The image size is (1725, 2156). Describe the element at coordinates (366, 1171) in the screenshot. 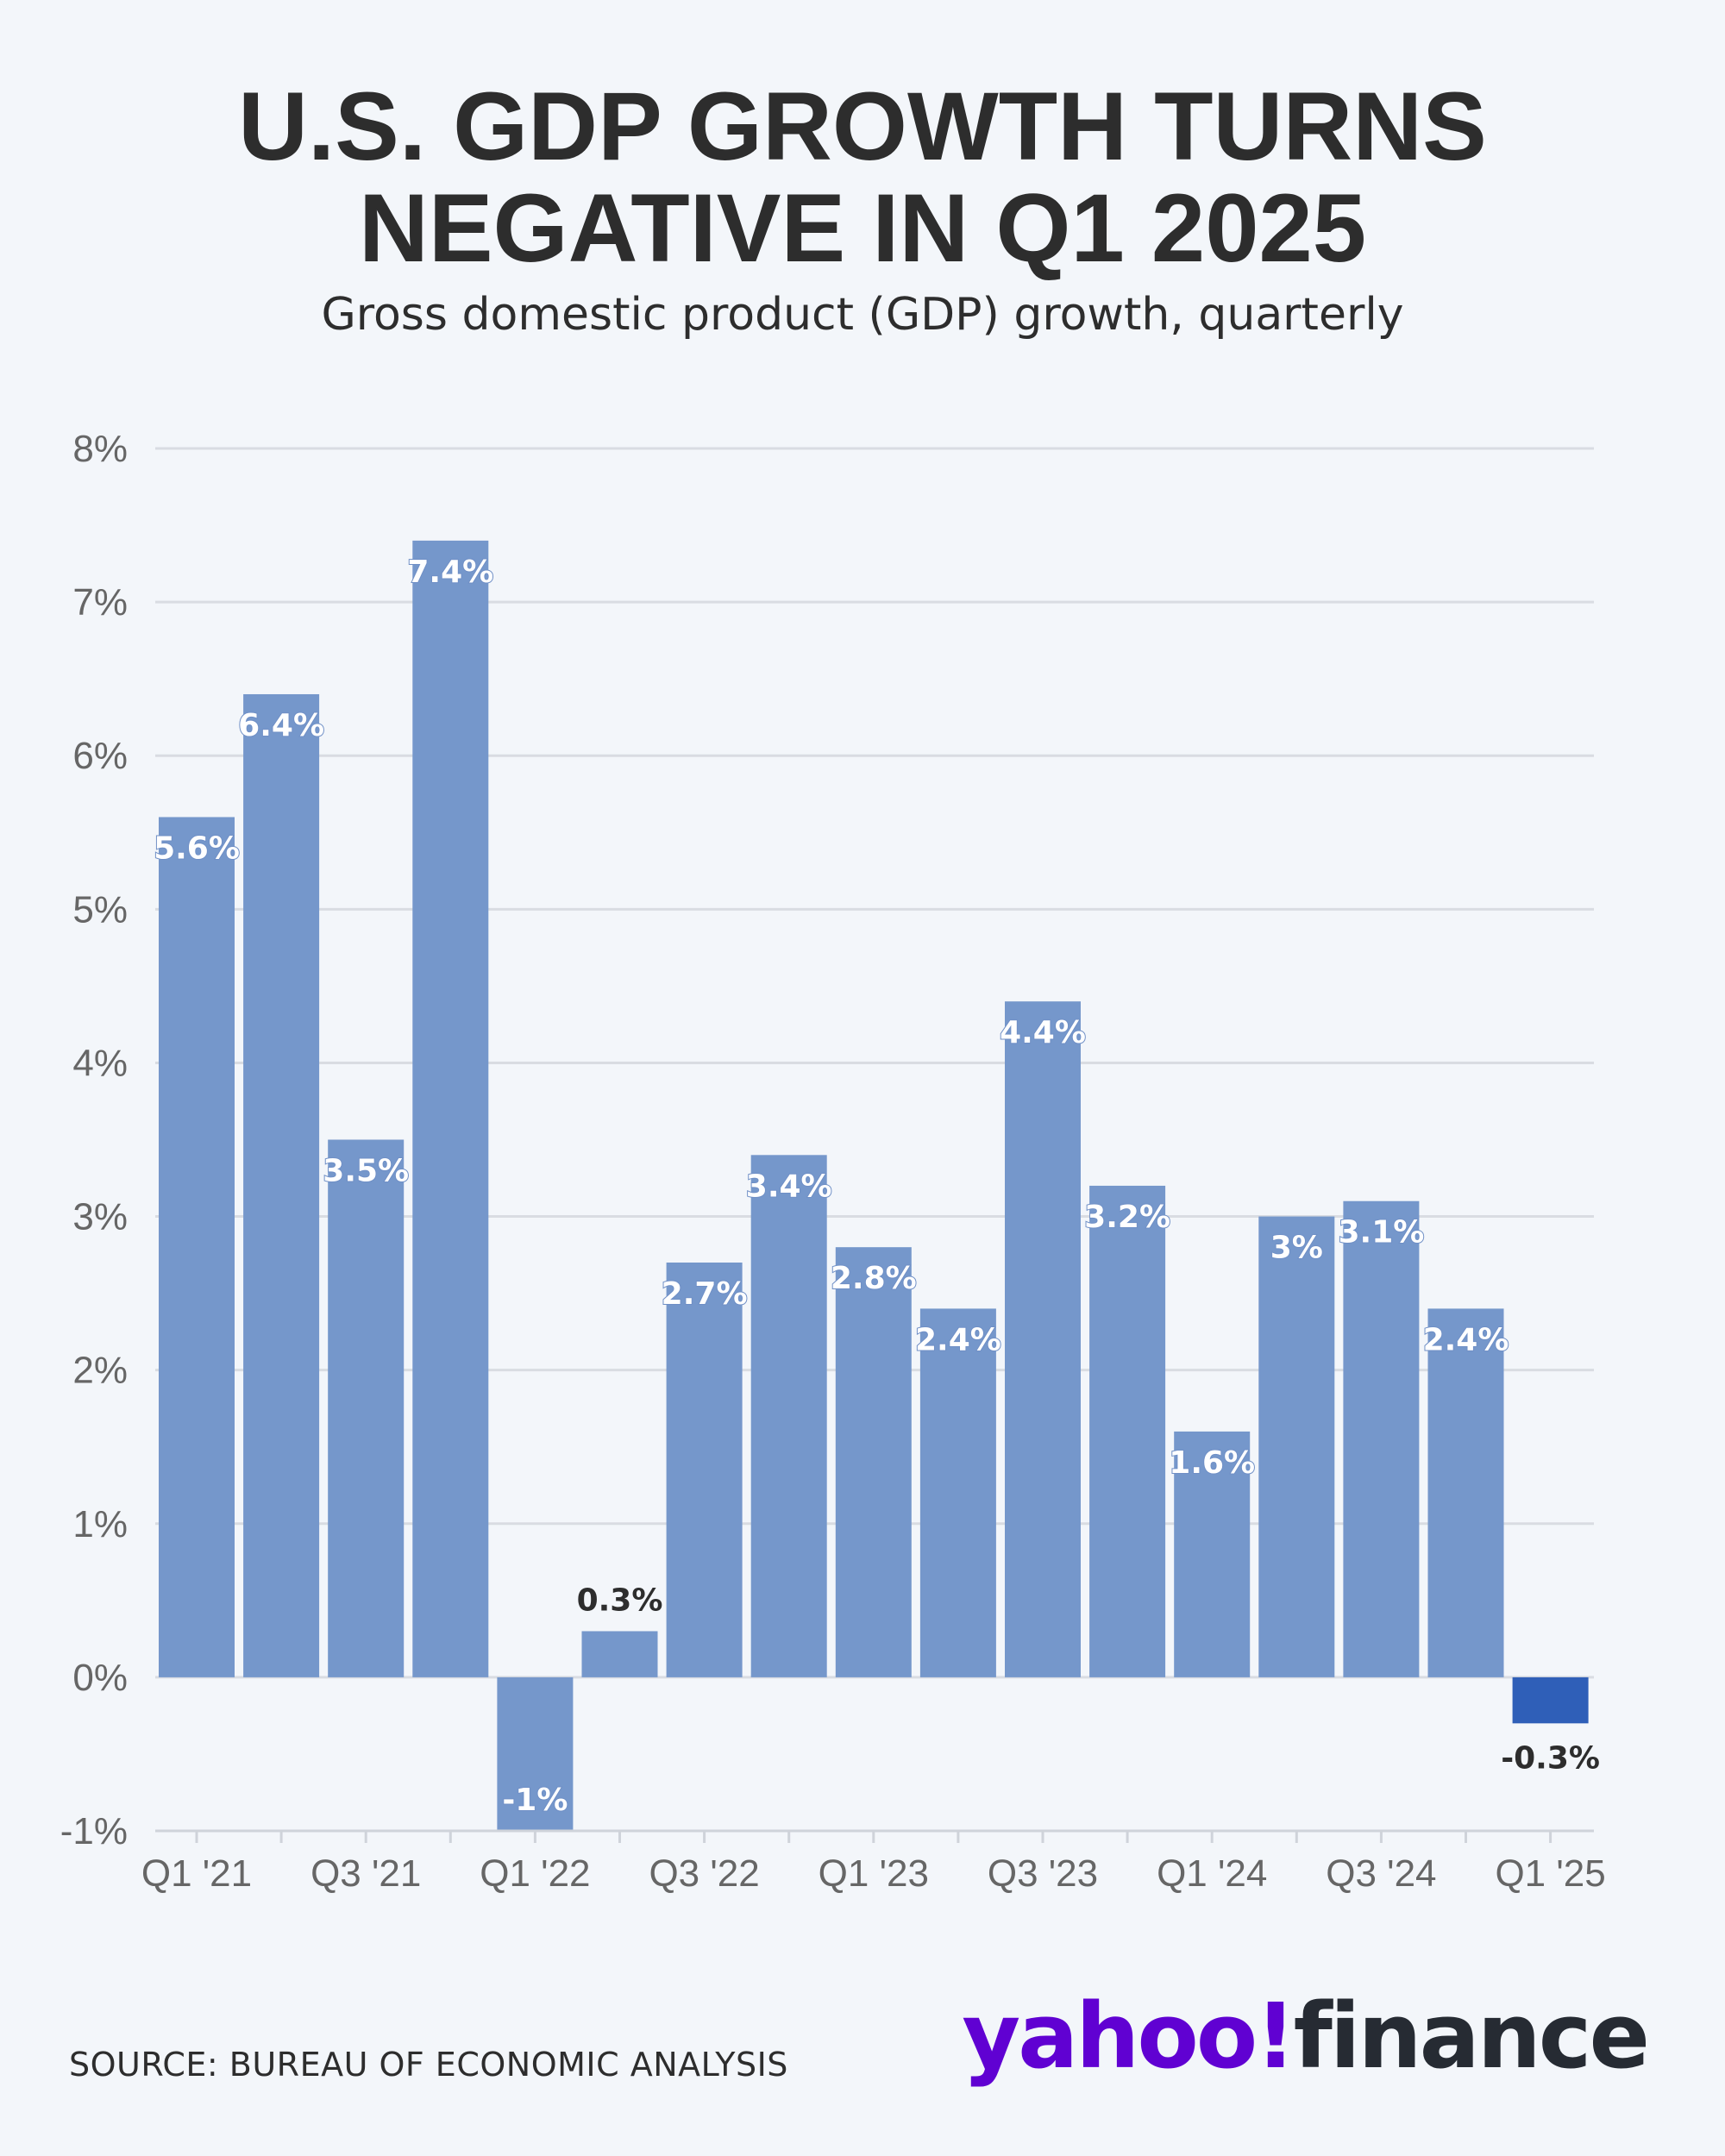

I see `bar-value-label: 3.5%` at that location.